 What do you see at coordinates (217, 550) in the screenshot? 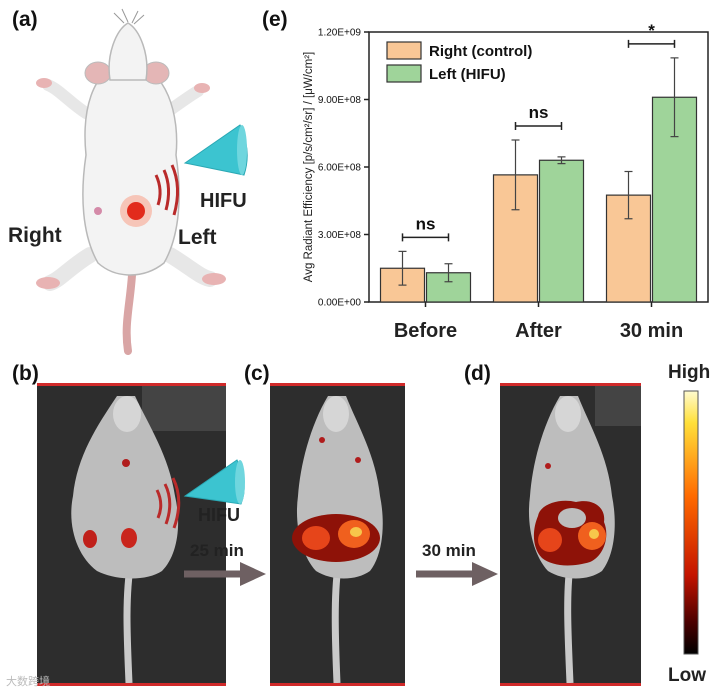
I see `time-label-25min: 25 min` at bounding box center [217, 550].